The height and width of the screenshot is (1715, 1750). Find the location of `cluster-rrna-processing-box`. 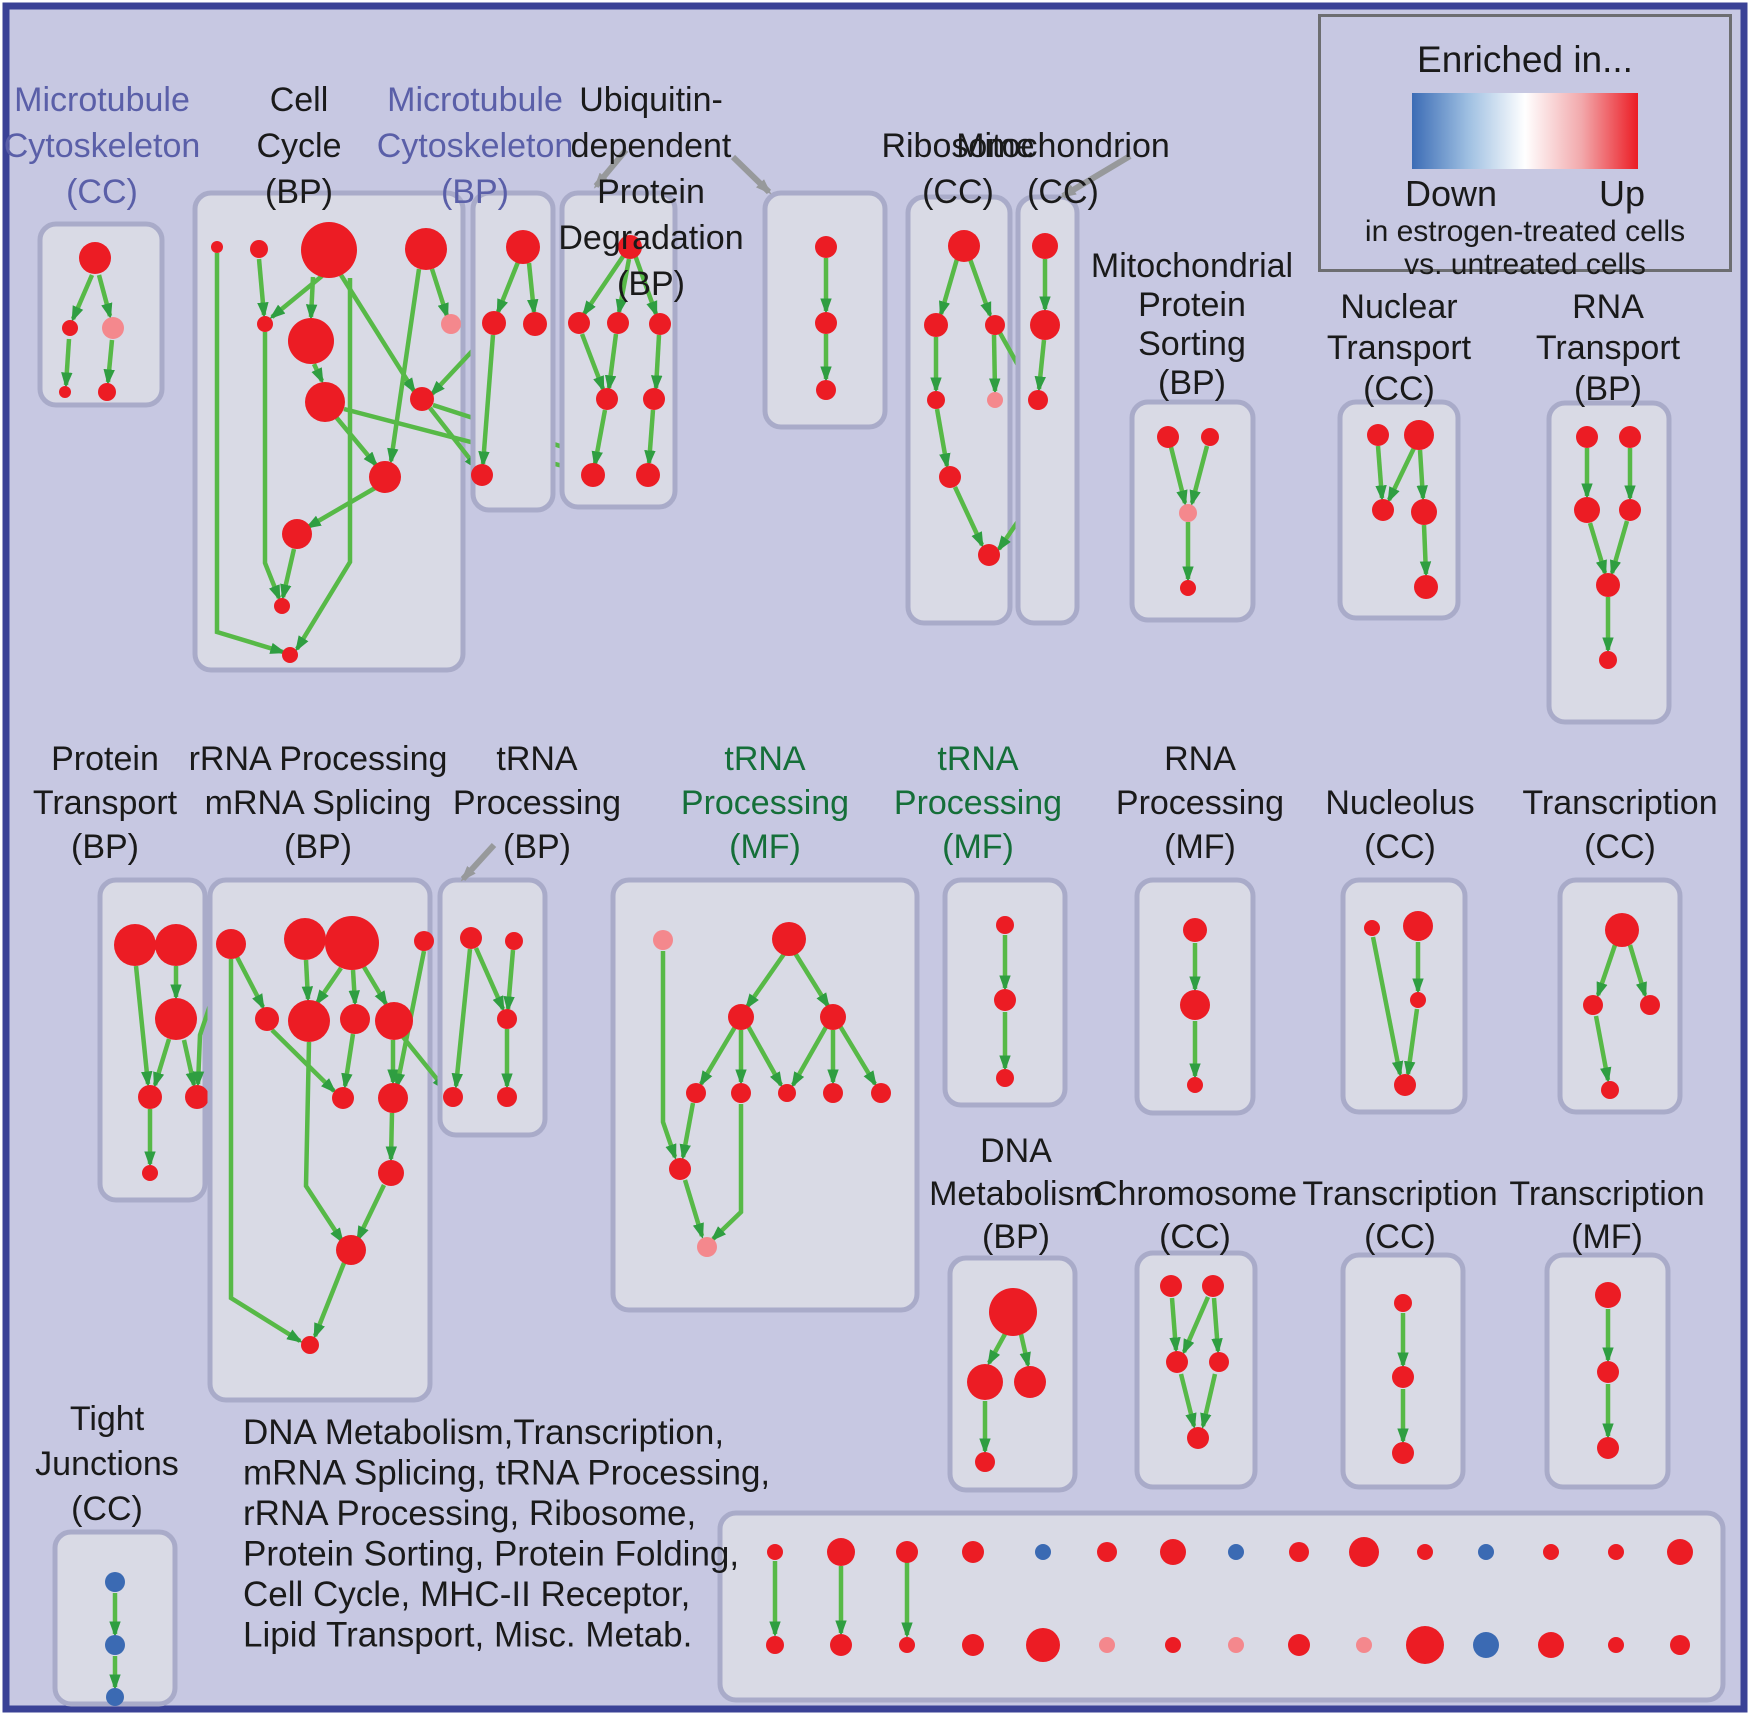

cluster-rrna-processing-box is located at coordinates (327, 1140).